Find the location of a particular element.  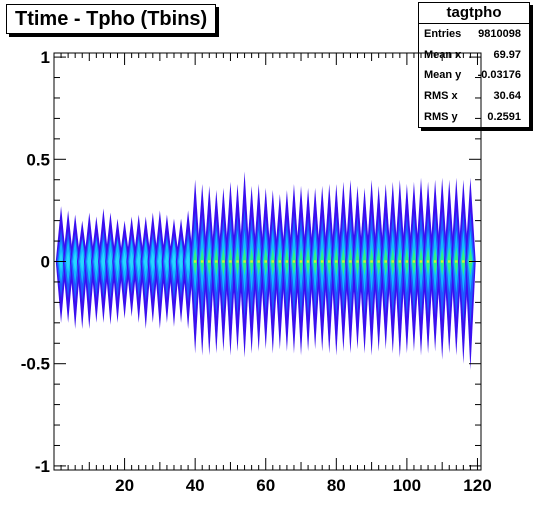

stats-name: tagtpho is located at coordinates (474, 13).